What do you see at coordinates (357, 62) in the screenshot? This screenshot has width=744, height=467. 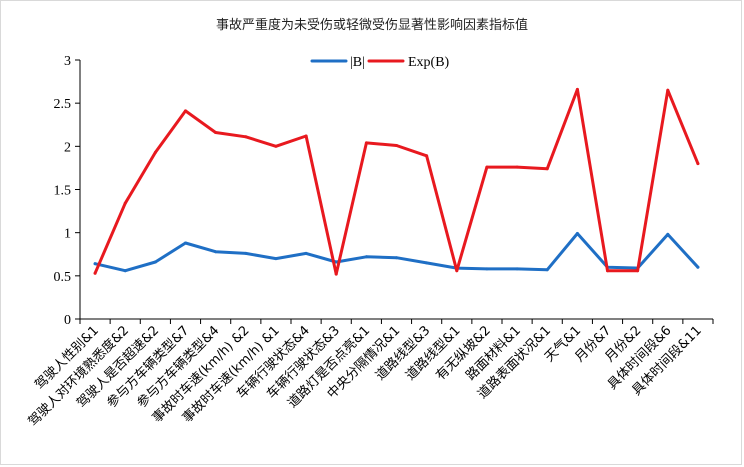 I see `legend-label-b: |B|` at bounding box center [357, 62].